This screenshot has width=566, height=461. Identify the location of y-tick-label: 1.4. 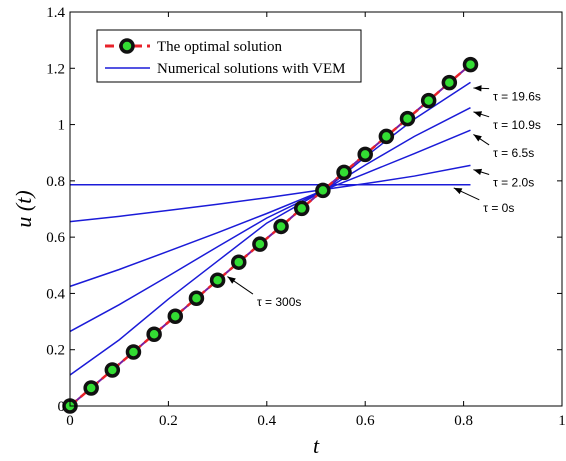
(55, 13).